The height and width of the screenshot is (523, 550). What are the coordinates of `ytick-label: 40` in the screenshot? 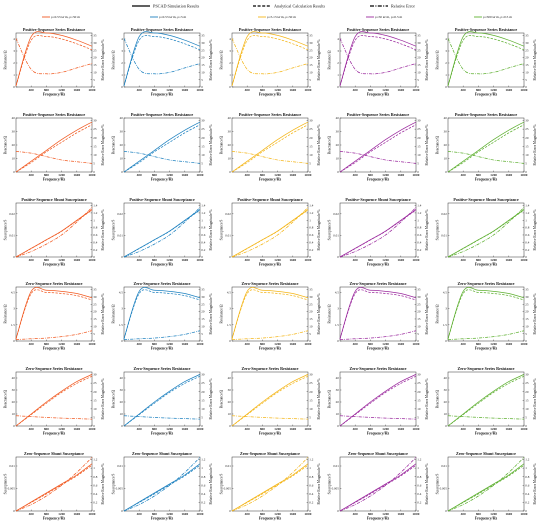 It's located at (446, 378).